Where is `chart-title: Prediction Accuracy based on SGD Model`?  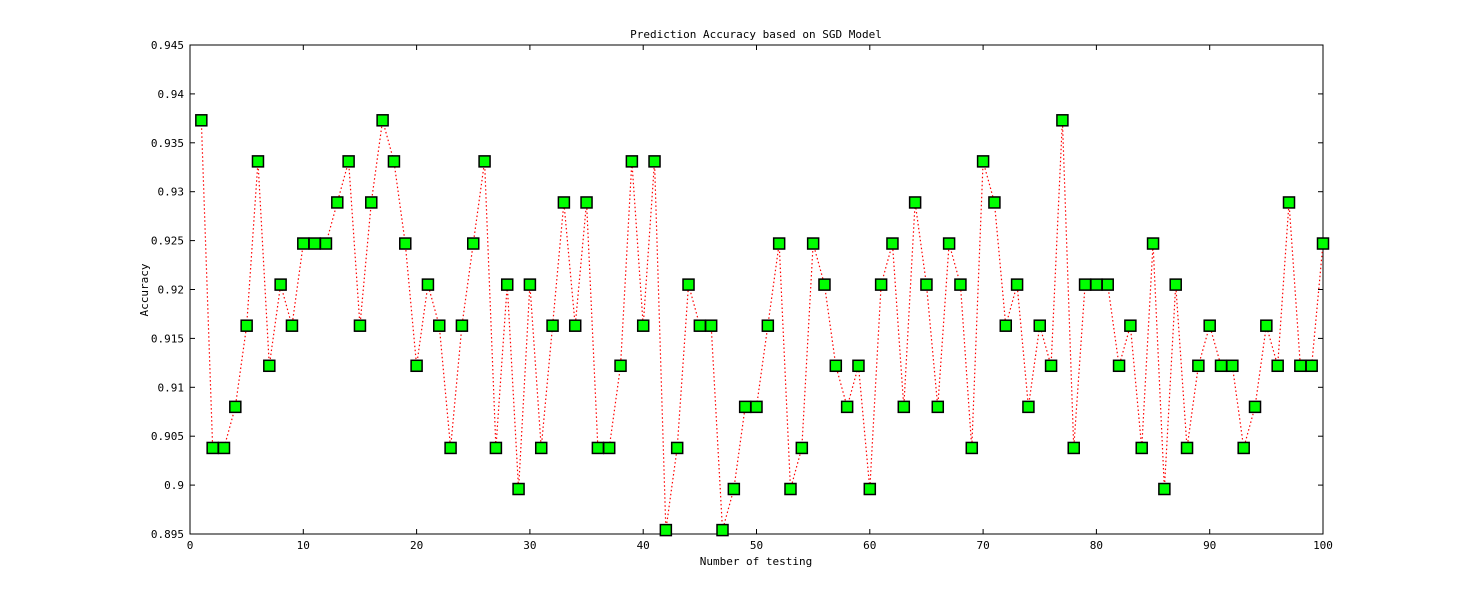
chart-title: Prediction Accuracy based on SGD Model is located at coordinates (756, 34).